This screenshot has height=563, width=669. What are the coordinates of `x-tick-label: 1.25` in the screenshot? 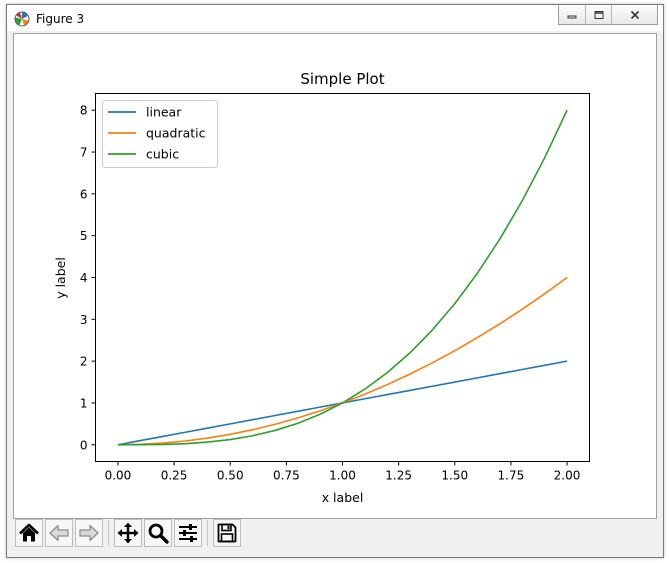 It's located at (398, 476).